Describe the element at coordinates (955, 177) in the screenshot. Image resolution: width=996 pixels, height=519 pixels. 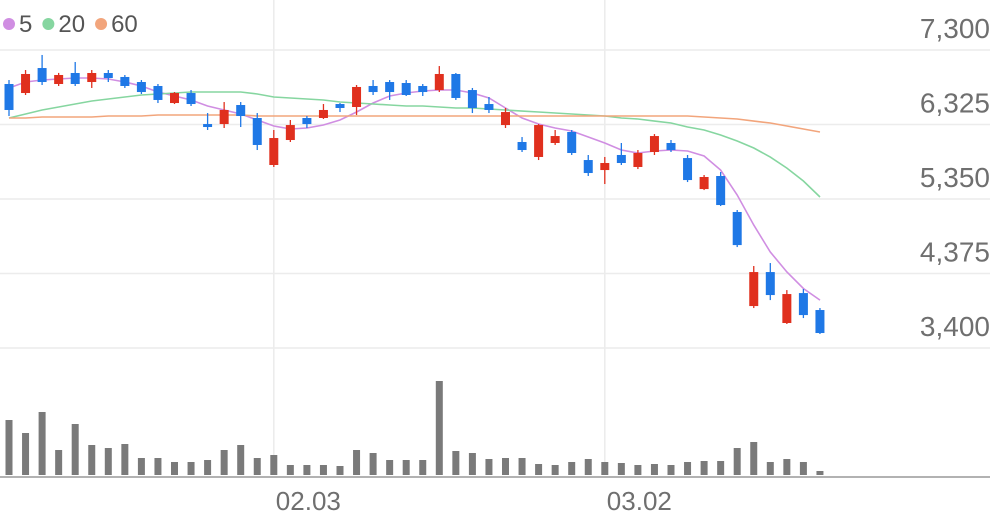
I see `y-tick-label: 5,350` at that location.